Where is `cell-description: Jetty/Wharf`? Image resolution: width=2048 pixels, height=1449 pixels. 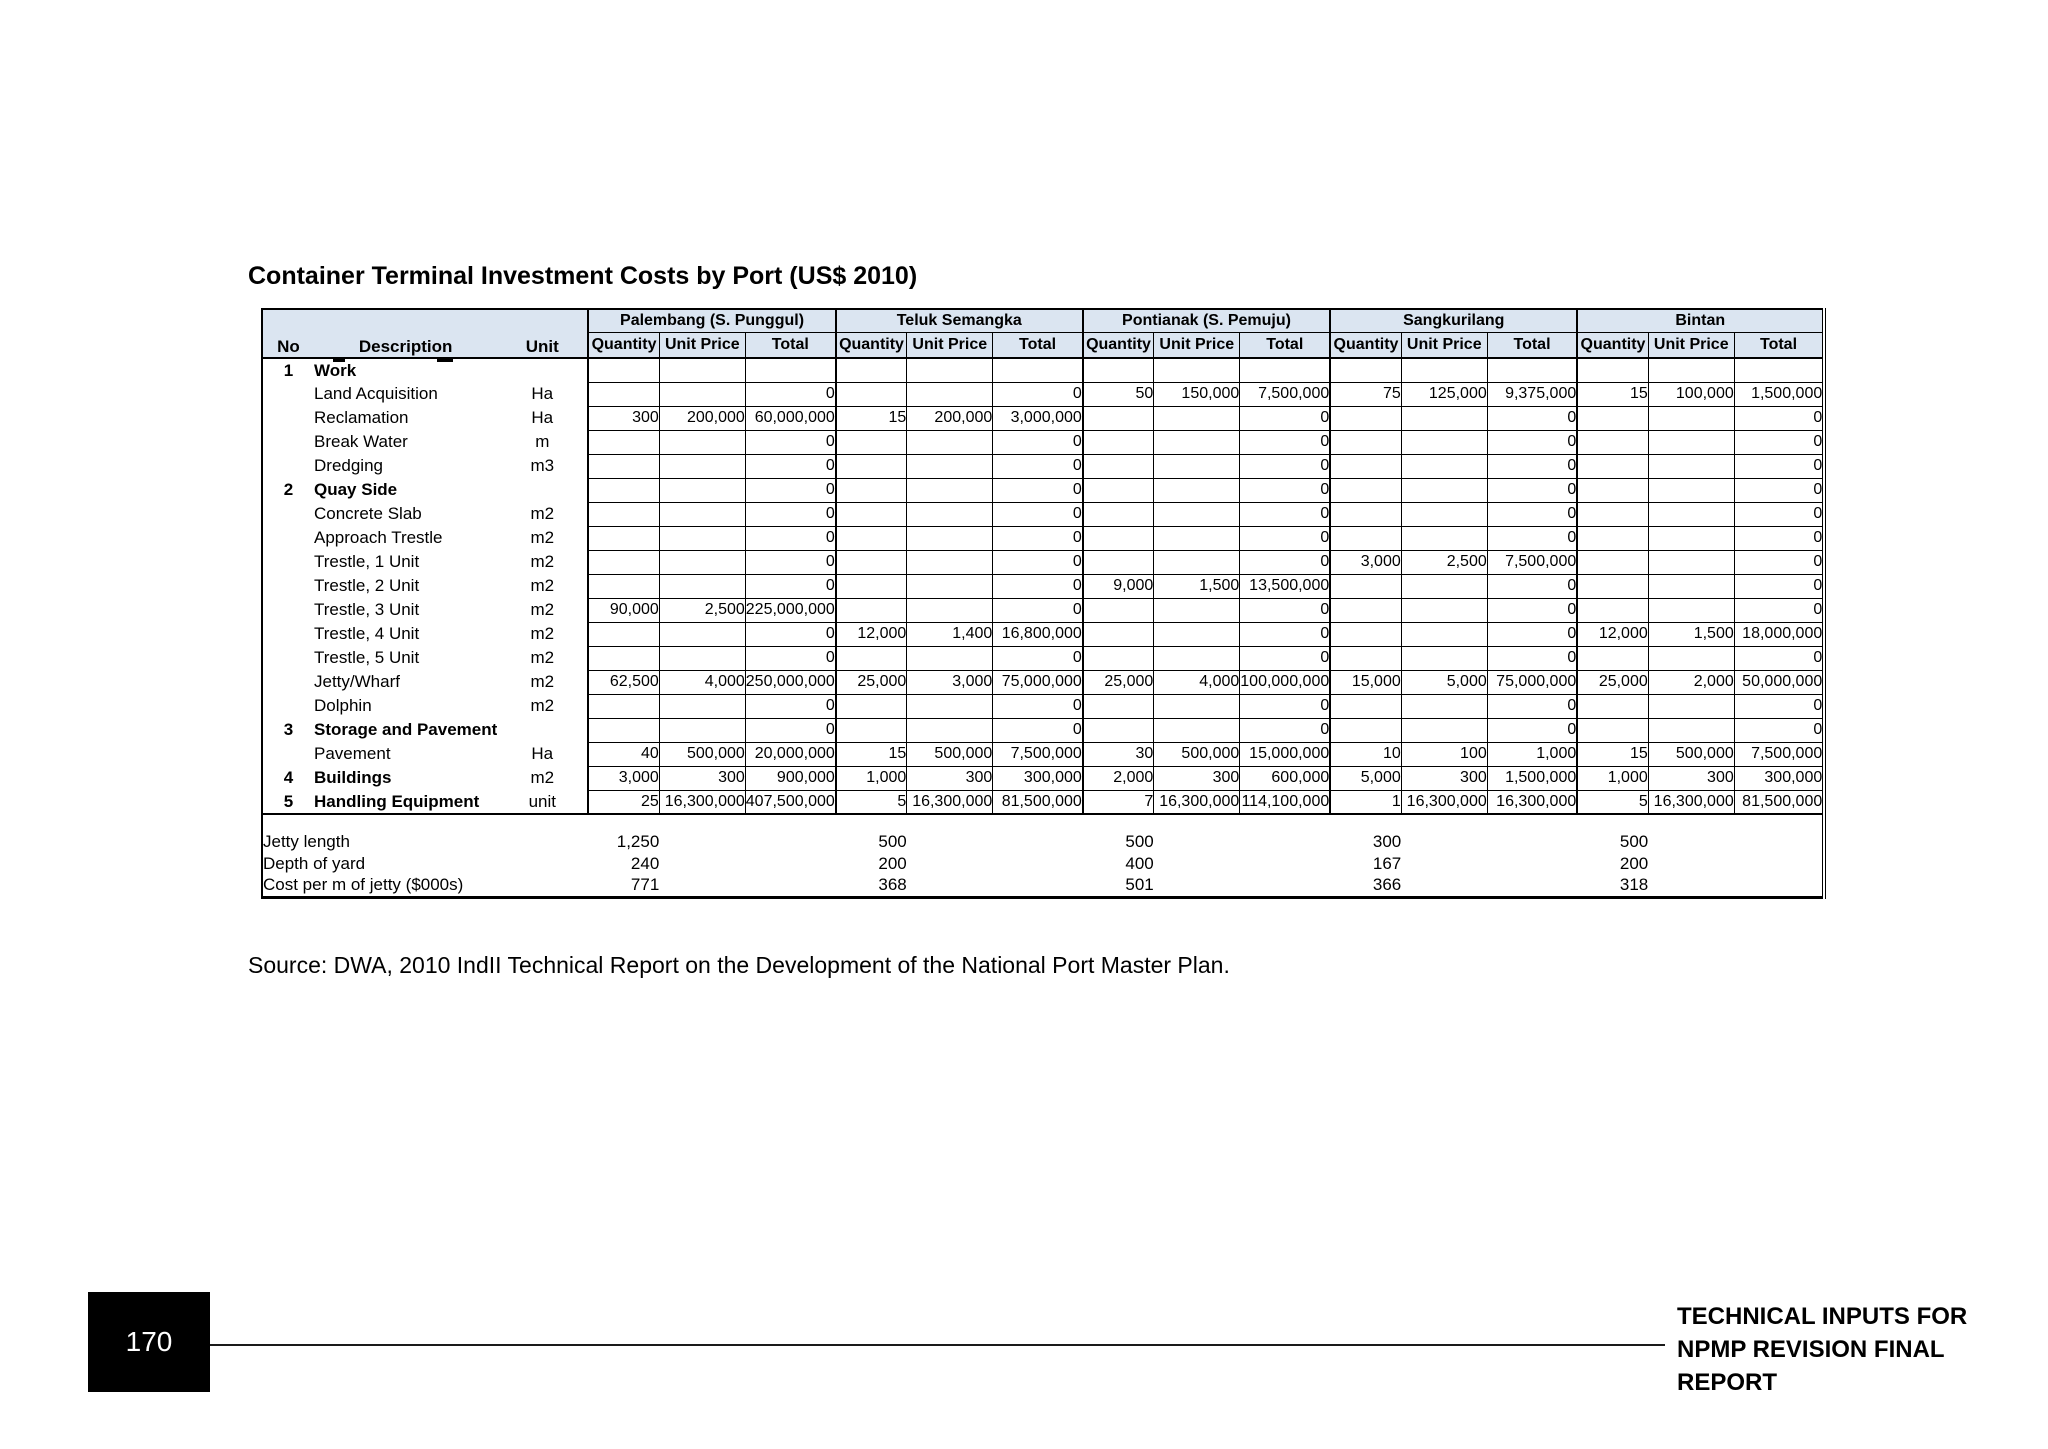 cell-description: Jetty/Wharf is located at coordinates (357, 681).